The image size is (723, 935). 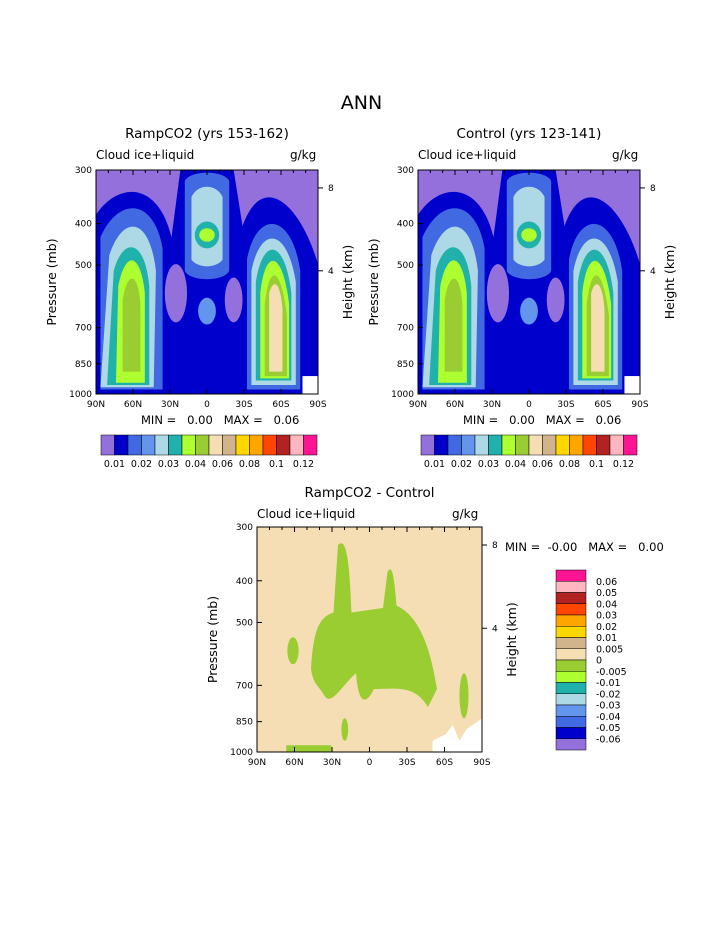 What do you see at coordinates (529, 282) in the screenshot?
I see `contour-field` at bounding box center [529, 282].